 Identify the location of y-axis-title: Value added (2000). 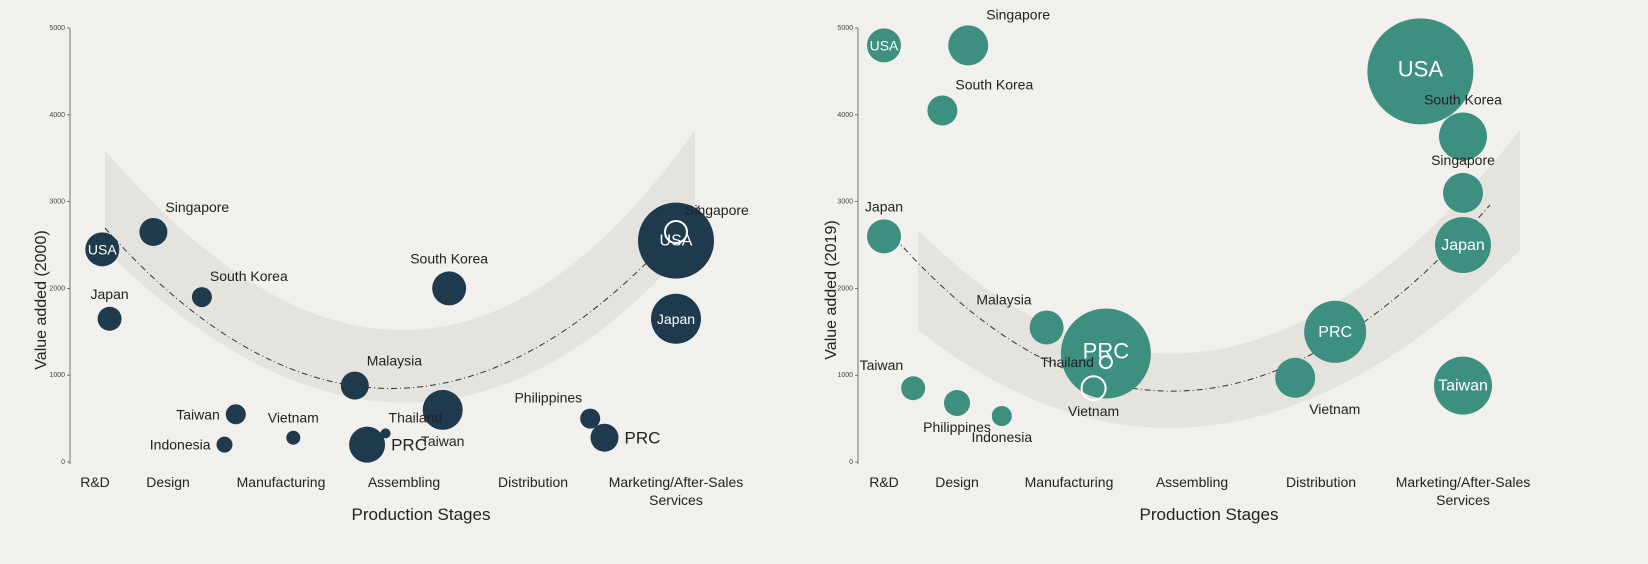
(41, 299).